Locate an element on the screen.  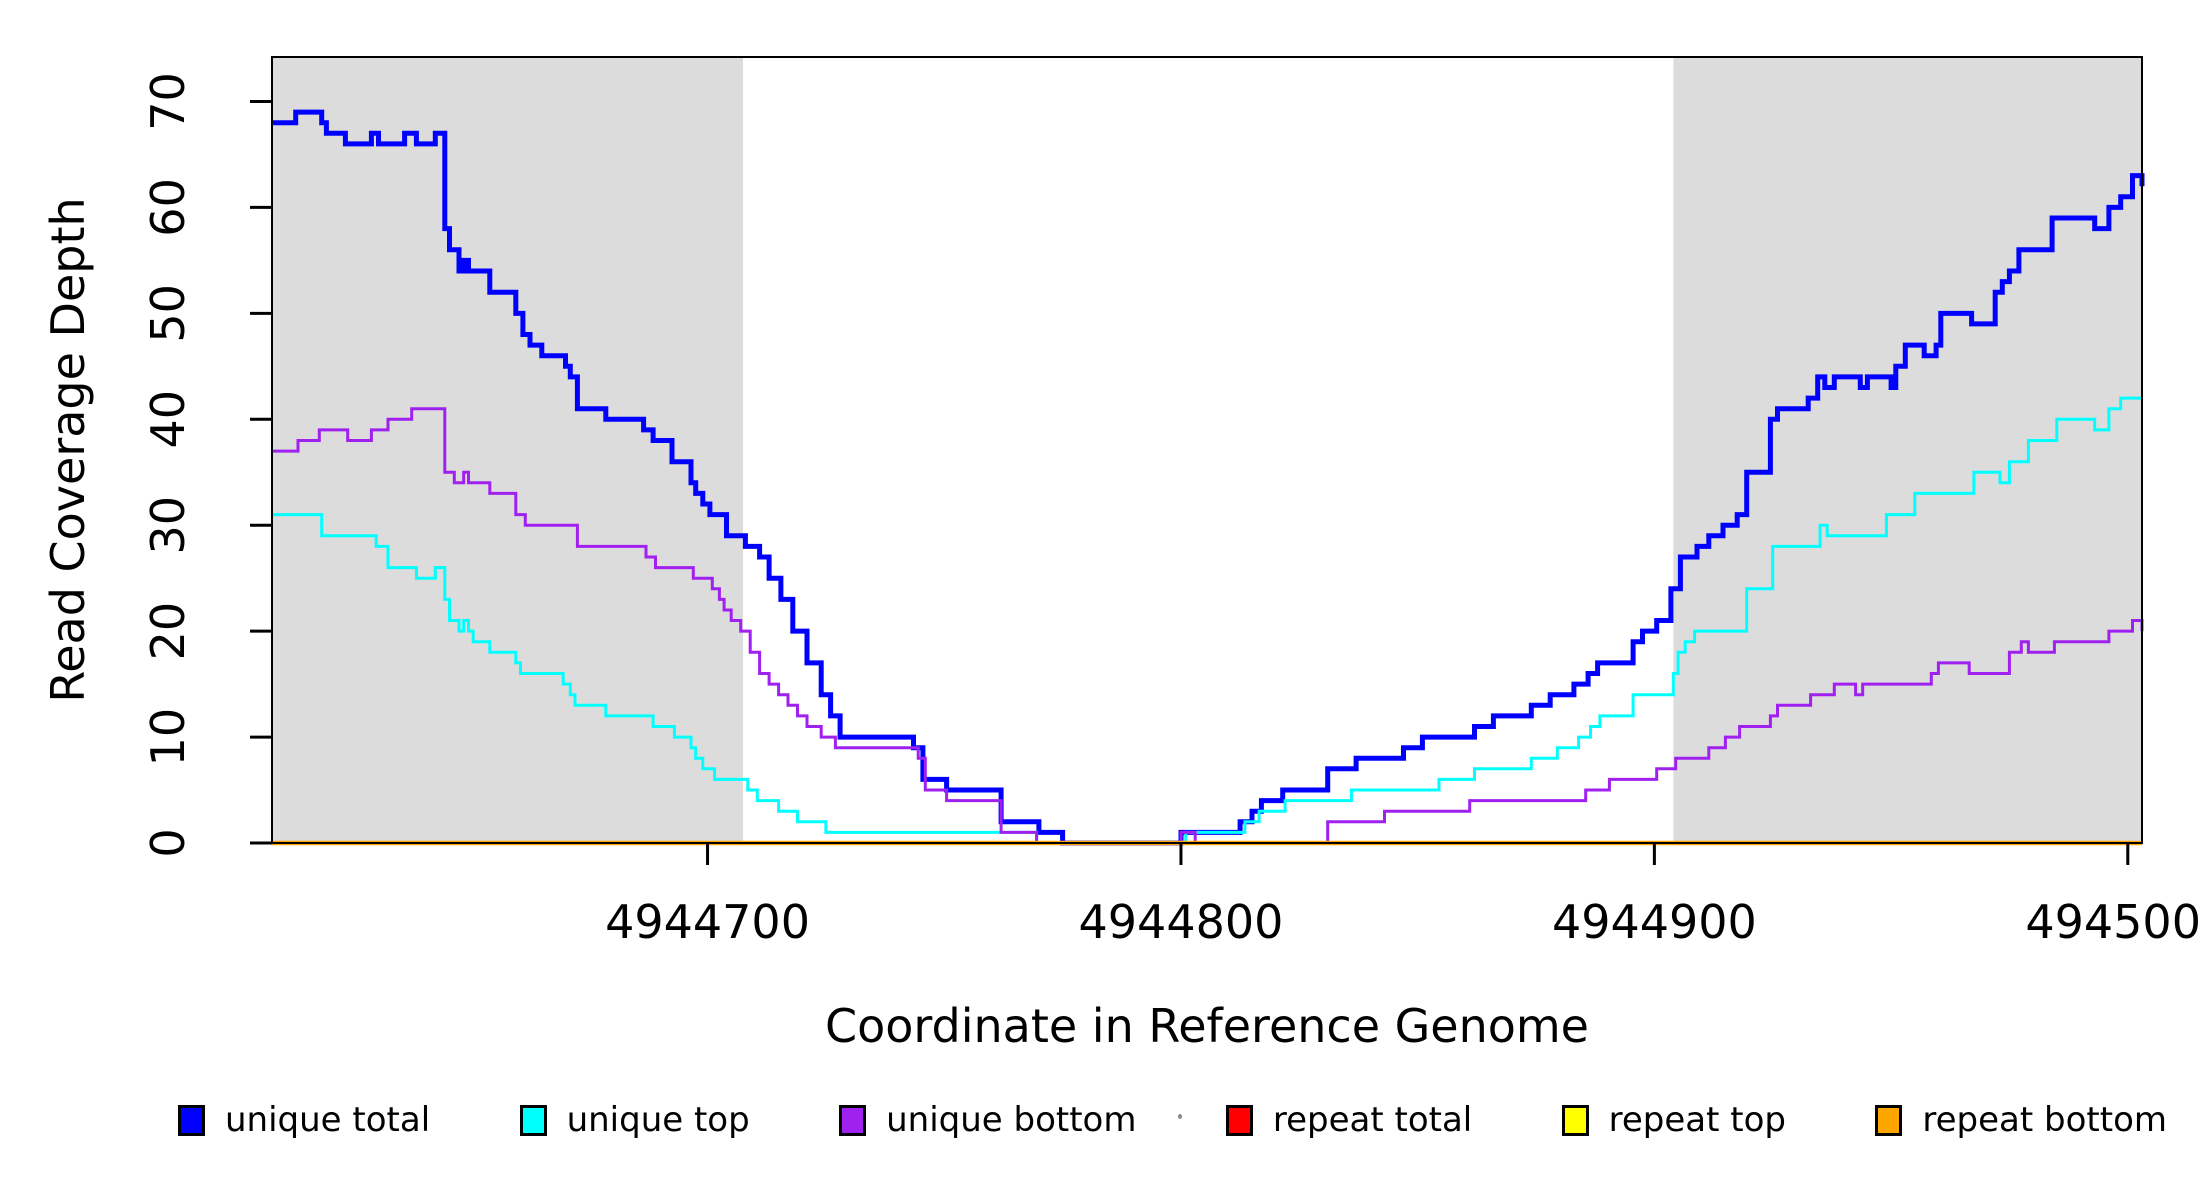
y-tick-label: 20 is located at coordinates (168, 631).